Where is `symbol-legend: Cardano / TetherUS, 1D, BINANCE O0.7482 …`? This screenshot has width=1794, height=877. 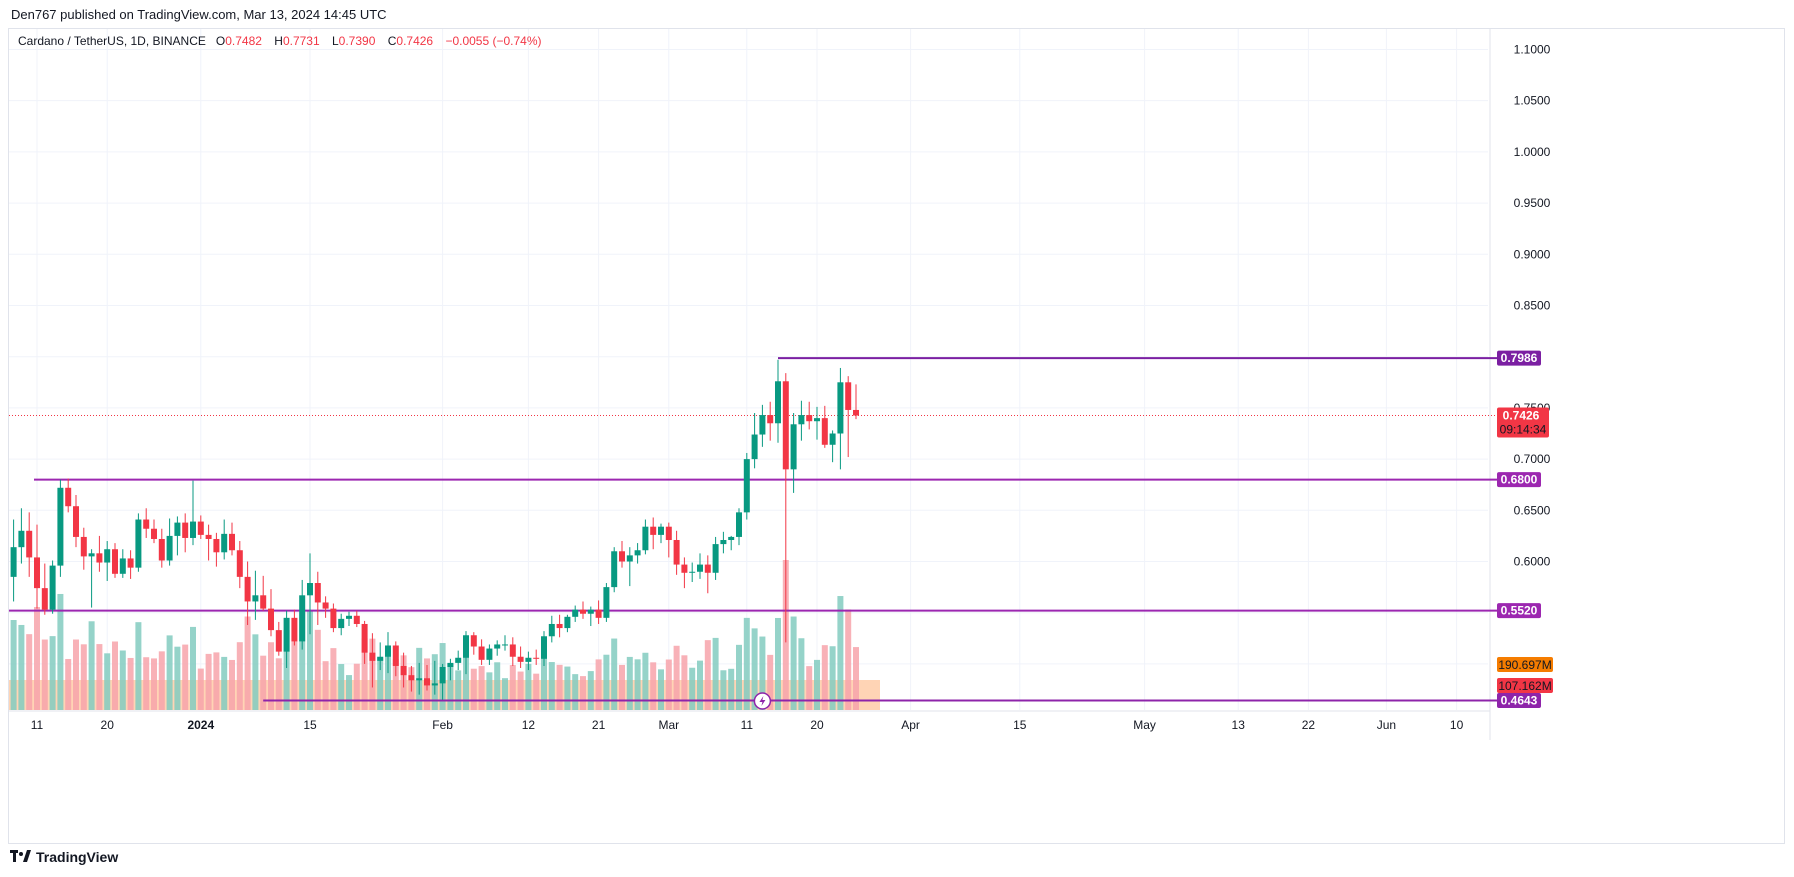
symbol-legend: Cardano / TetherUS, 1D, BINANCE O0.7482 … is located at coordinates (284, 41).